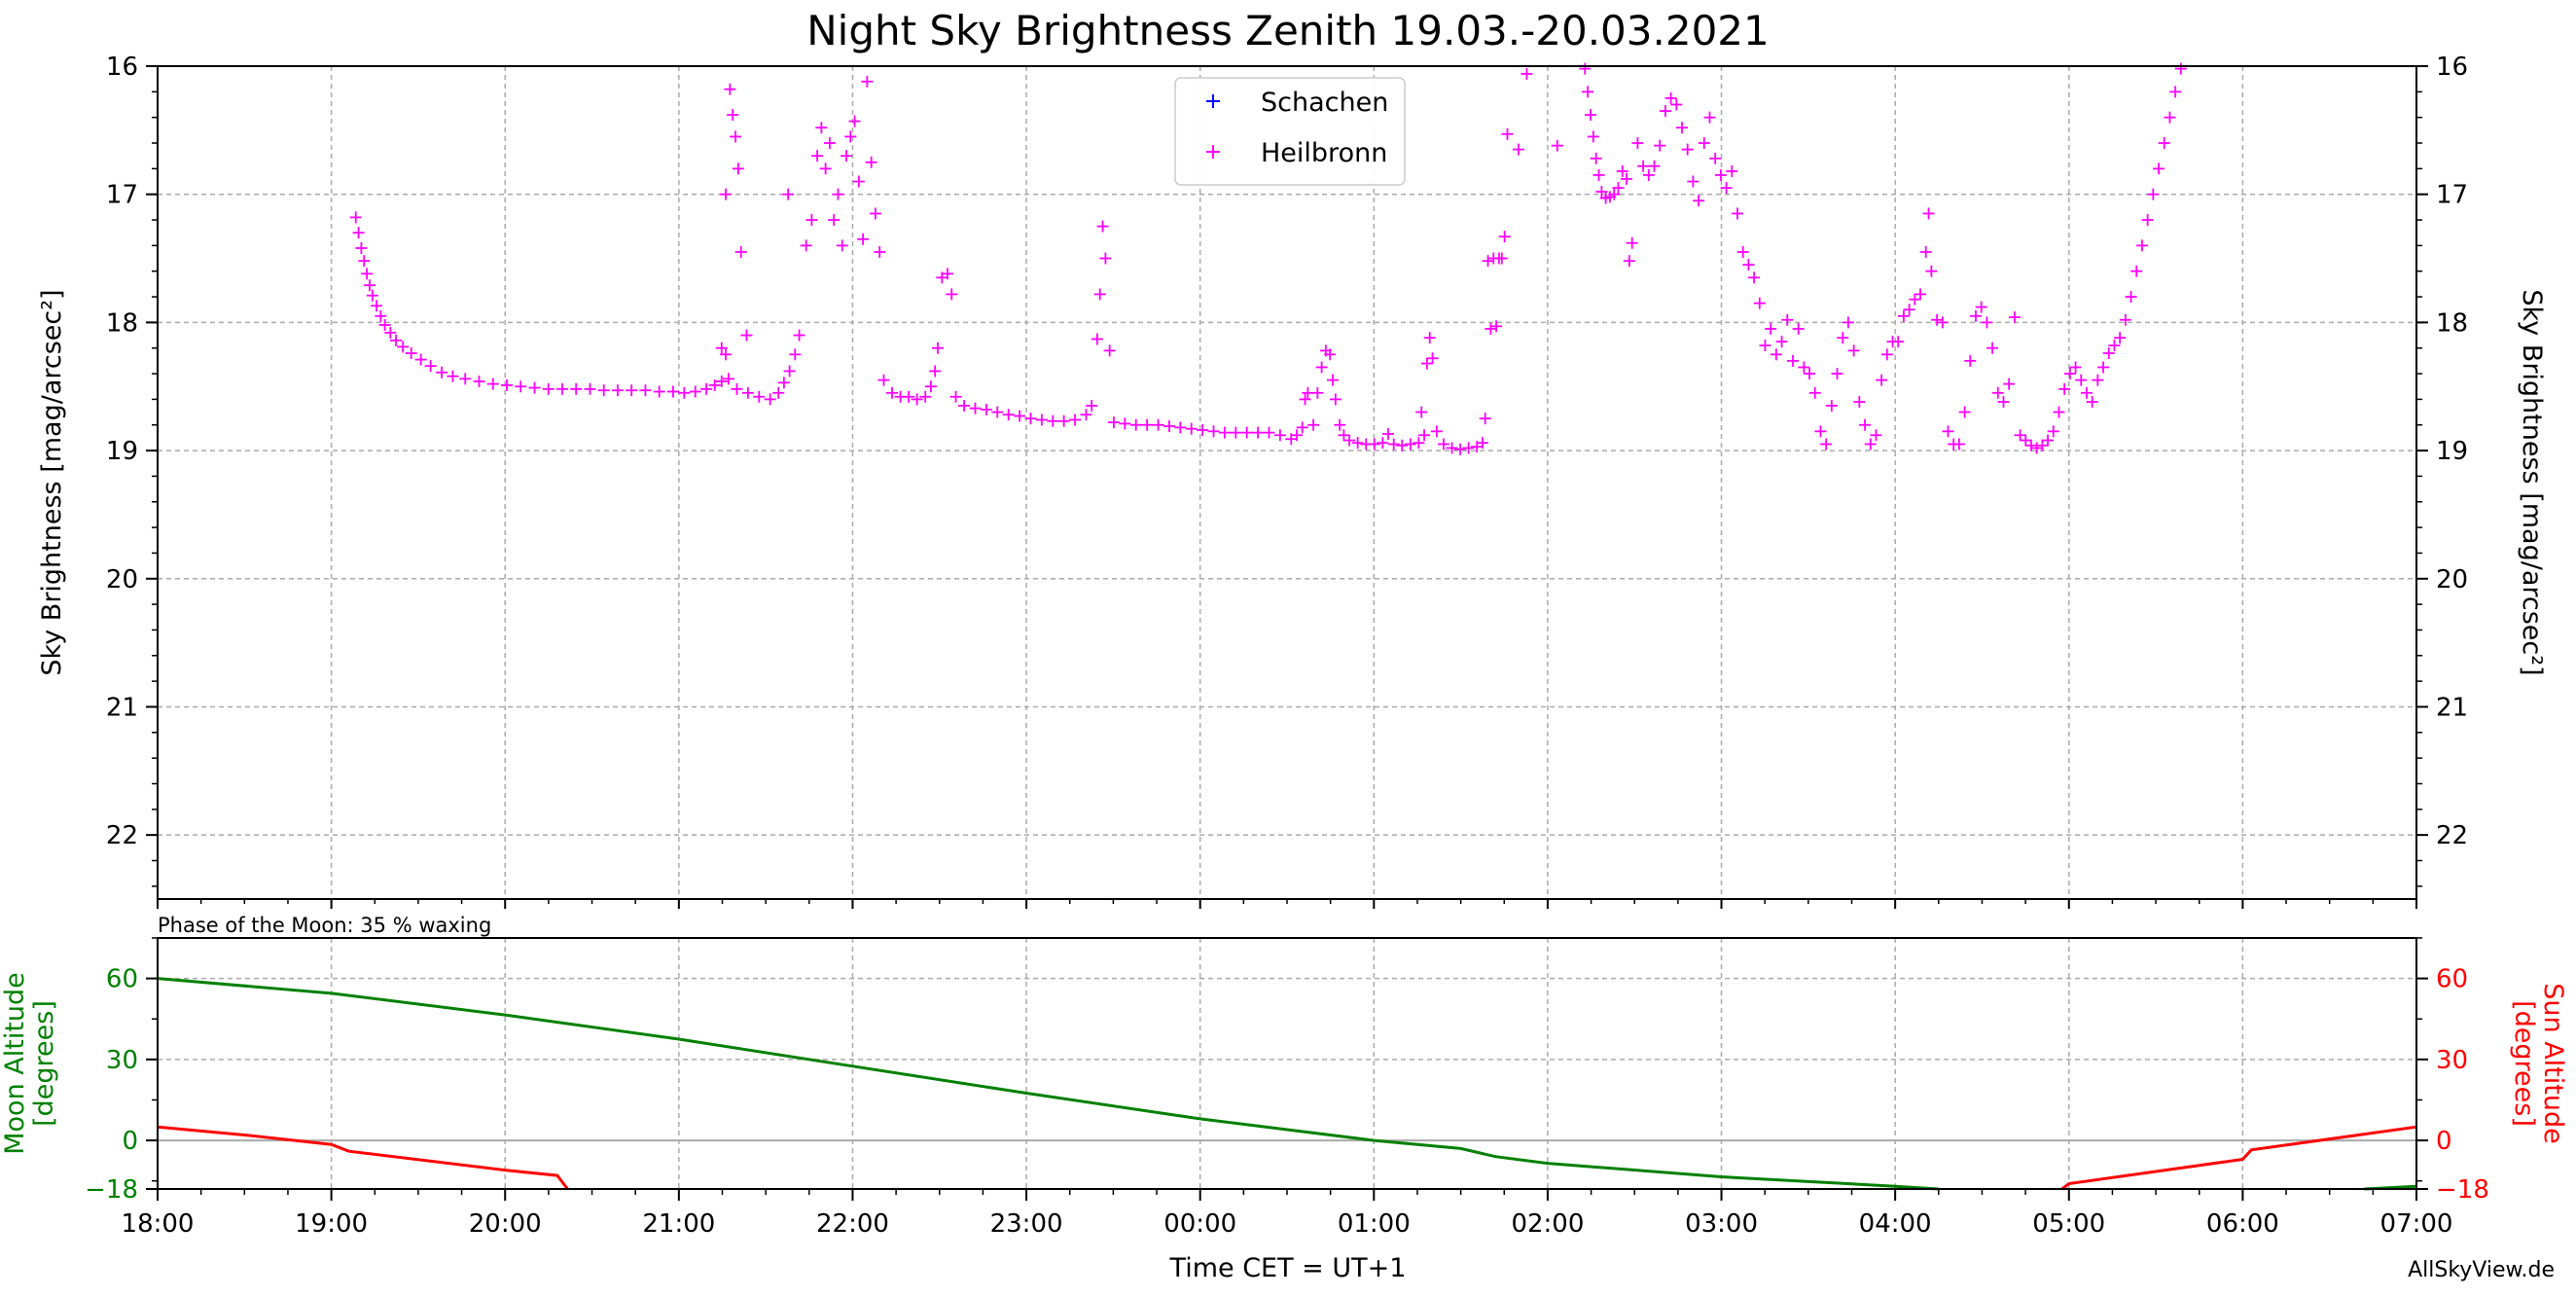 Image resolution: width=2576 pixels, height=1297 pixels. Describe the element at coordinates (52, 482) in the screenshot. I see `upper-y-axis-label: Sky Brightness [mag/arcsec²]` at that location.